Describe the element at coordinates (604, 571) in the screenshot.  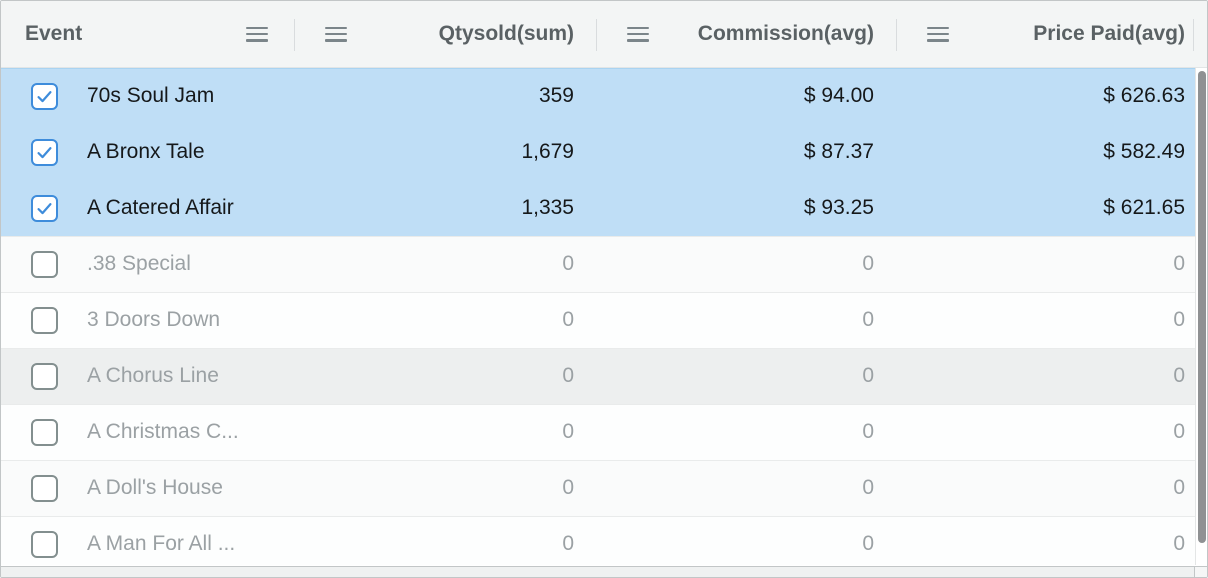
I see `horizontal-scrollbar-track` at that location.